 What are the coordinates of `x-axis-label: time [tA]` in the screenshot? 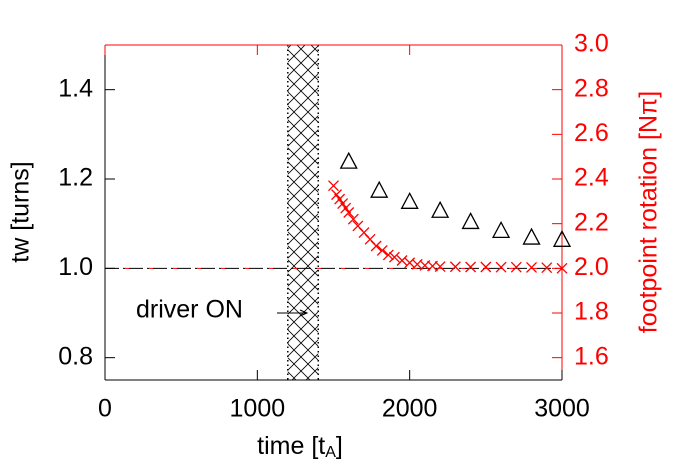 It's located at (300, 447).